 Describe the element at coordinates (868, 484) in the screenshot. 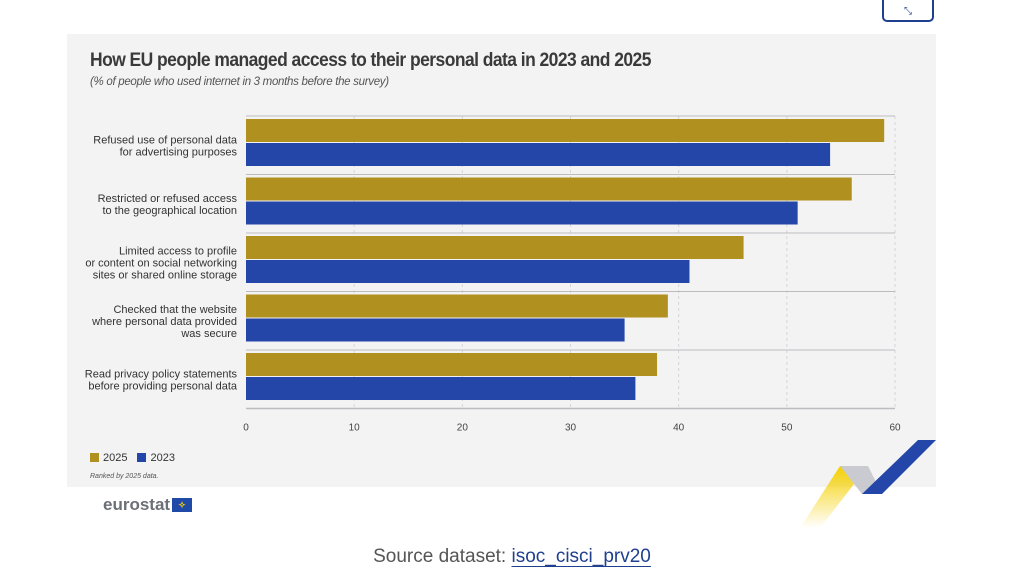

I see `eurostat-decoration` at that location.